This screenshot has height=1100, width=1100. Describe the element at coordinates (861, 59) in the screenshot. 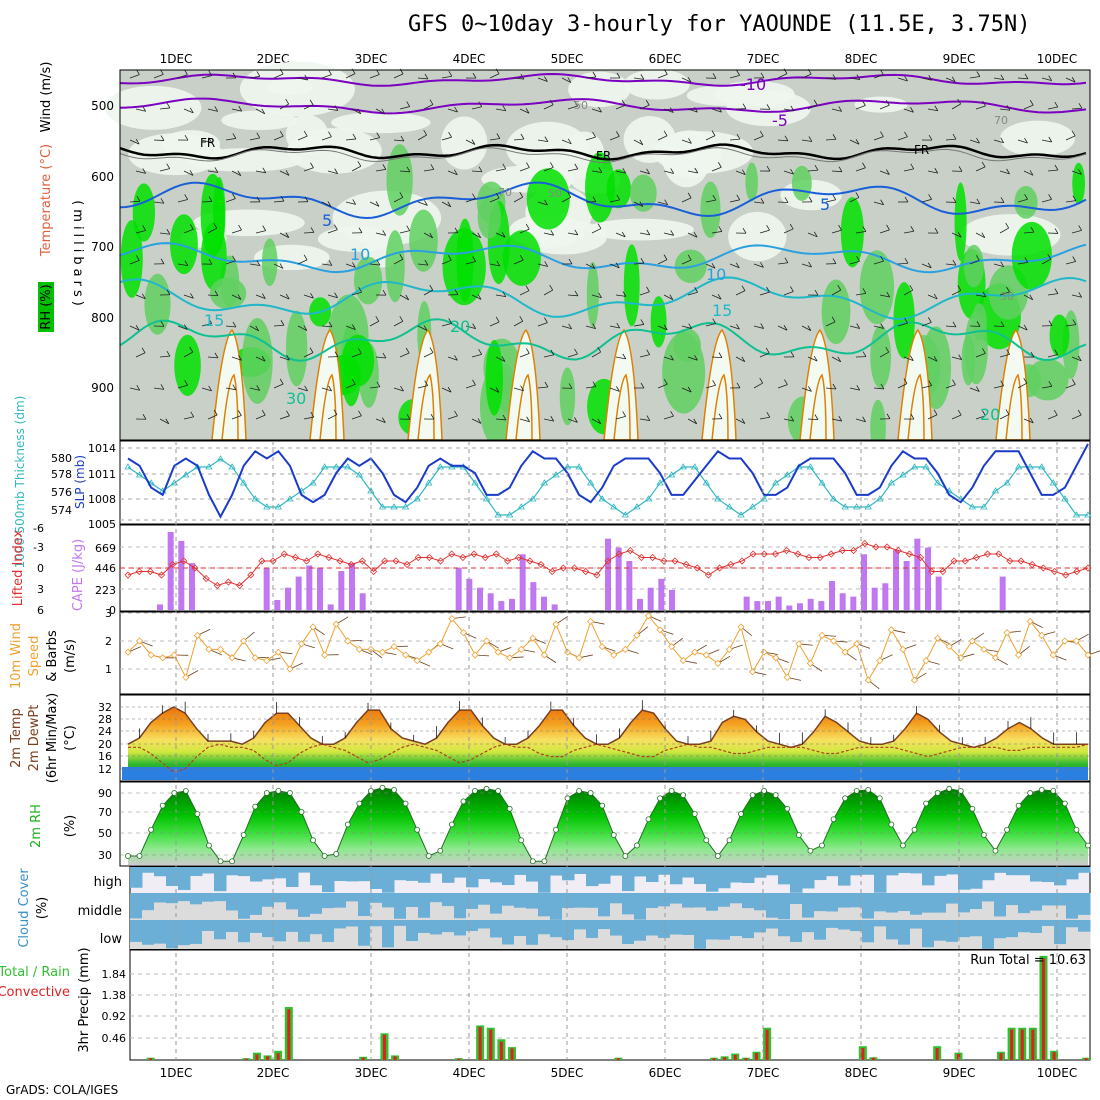

I see `top-date-label: 8DEC` at that location.